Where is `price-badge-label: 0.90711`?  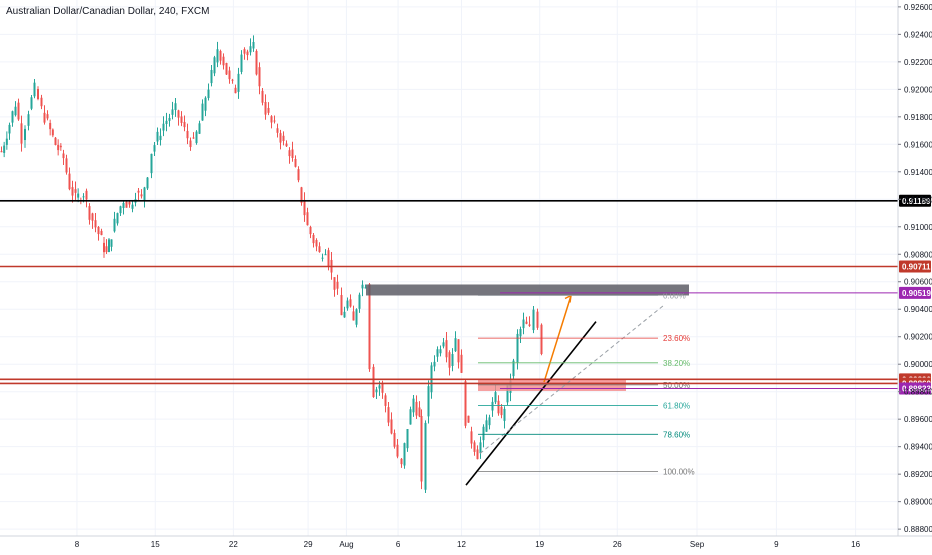
price-badge-label: 0.90711 is located at coordinates (916, 266).